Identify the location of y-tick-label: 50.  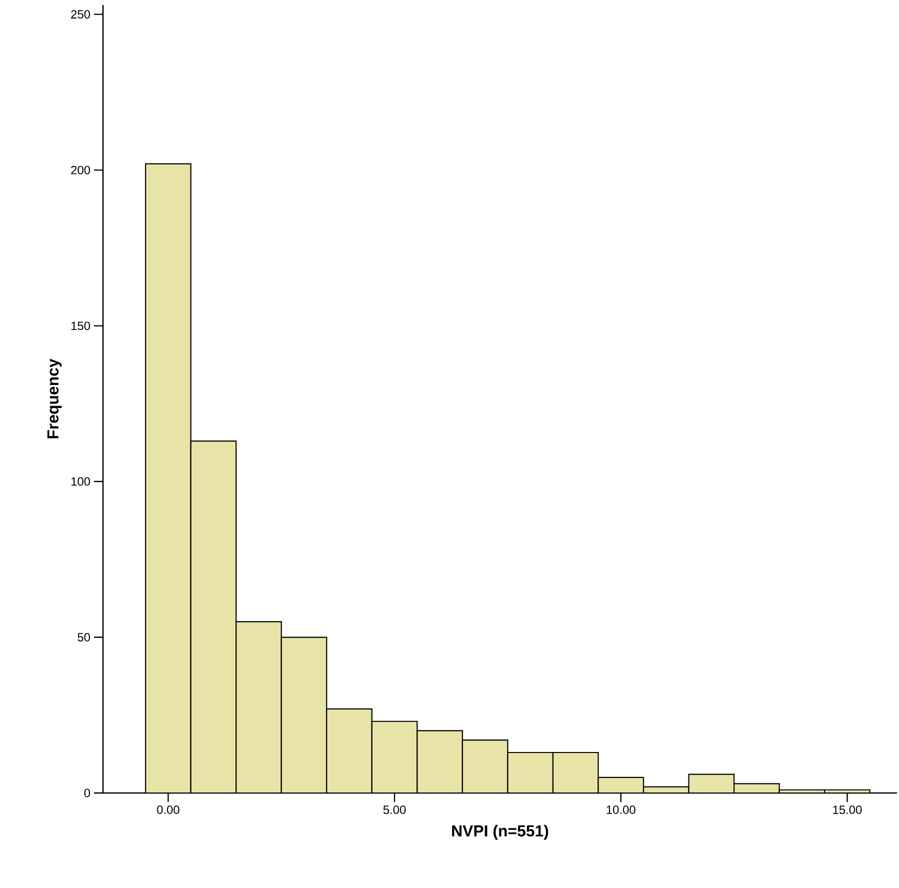
(84, 637).